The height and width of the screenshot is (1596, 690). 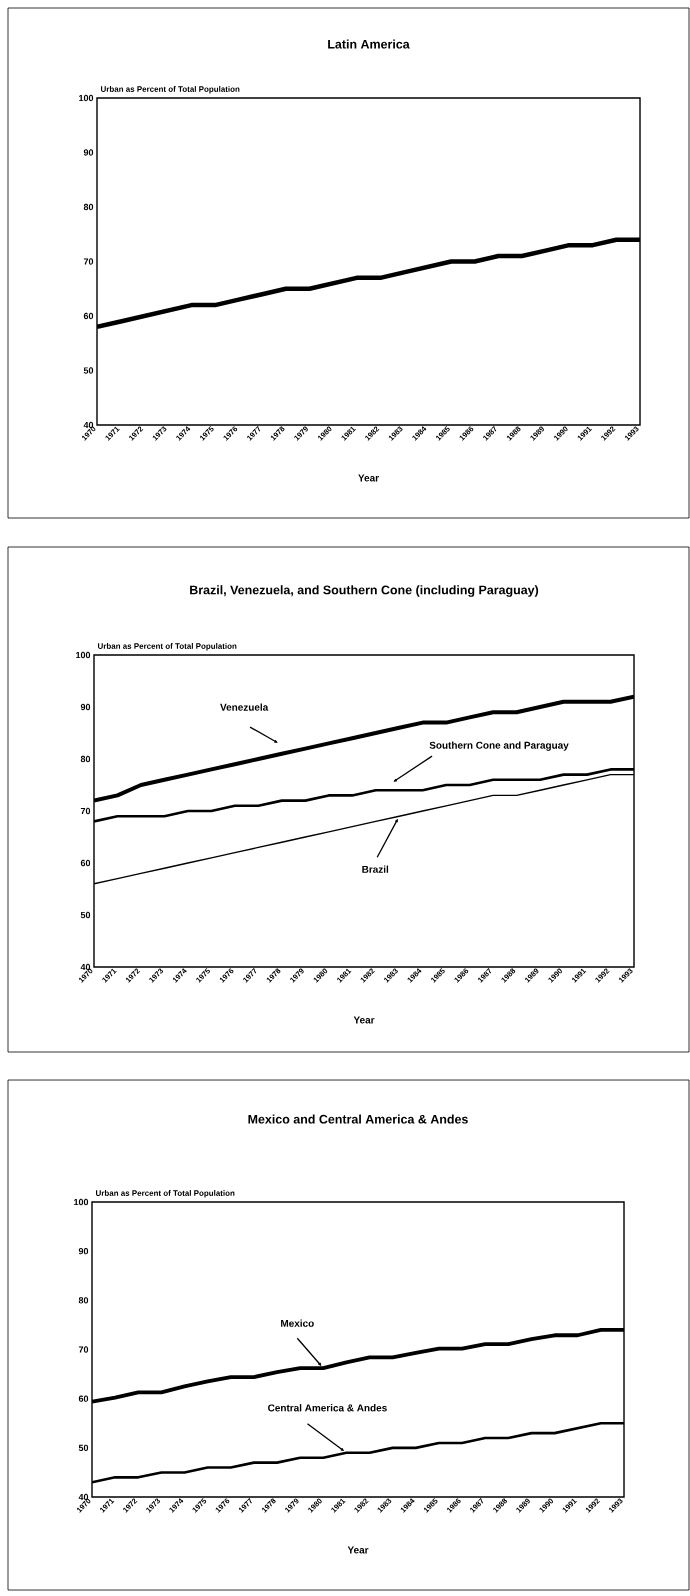 I want to click on annotation: Mexico, so click(x=297, y=1323).